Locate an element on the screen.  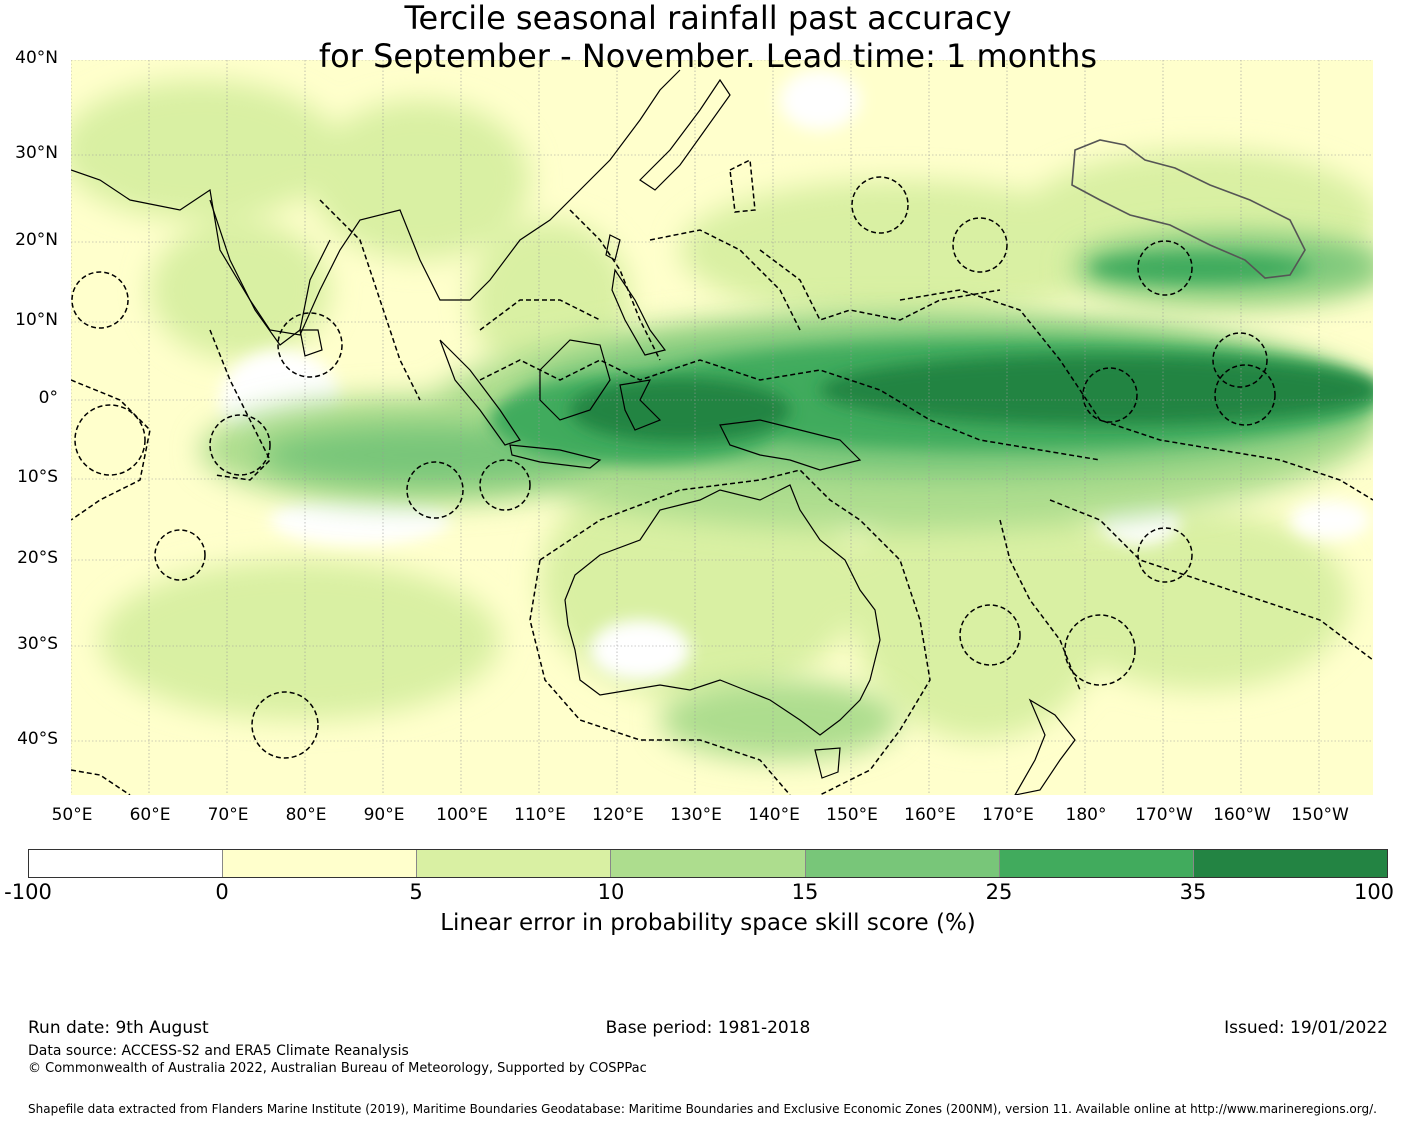
lon-label: 150°W is located at coordinates (1320, 815).